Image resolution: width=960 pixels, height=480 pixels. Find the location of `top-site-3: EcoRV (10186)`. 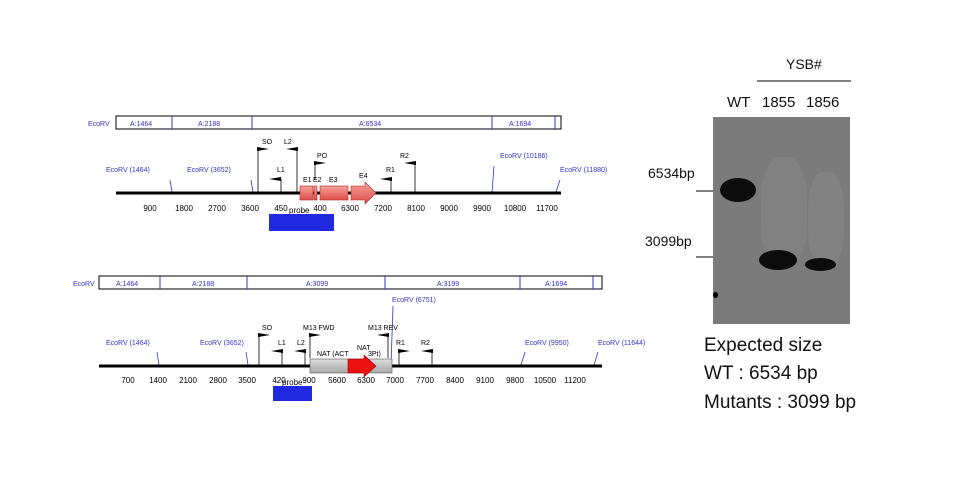

top-site-3: EcoRV (10186) is located at coordinates (524, 156).